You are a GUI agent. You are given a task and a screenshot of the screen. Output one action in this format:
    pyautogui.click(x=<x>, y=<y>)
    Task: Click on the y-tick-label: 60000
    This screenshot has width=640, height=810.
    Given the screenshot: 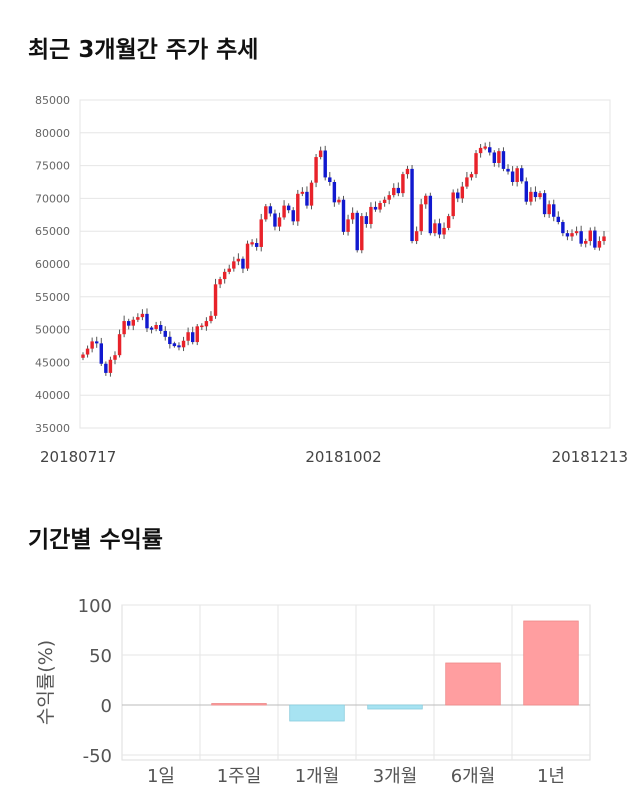 What is the action you would take?
    pyautogui.click(x=52, y=264)
    